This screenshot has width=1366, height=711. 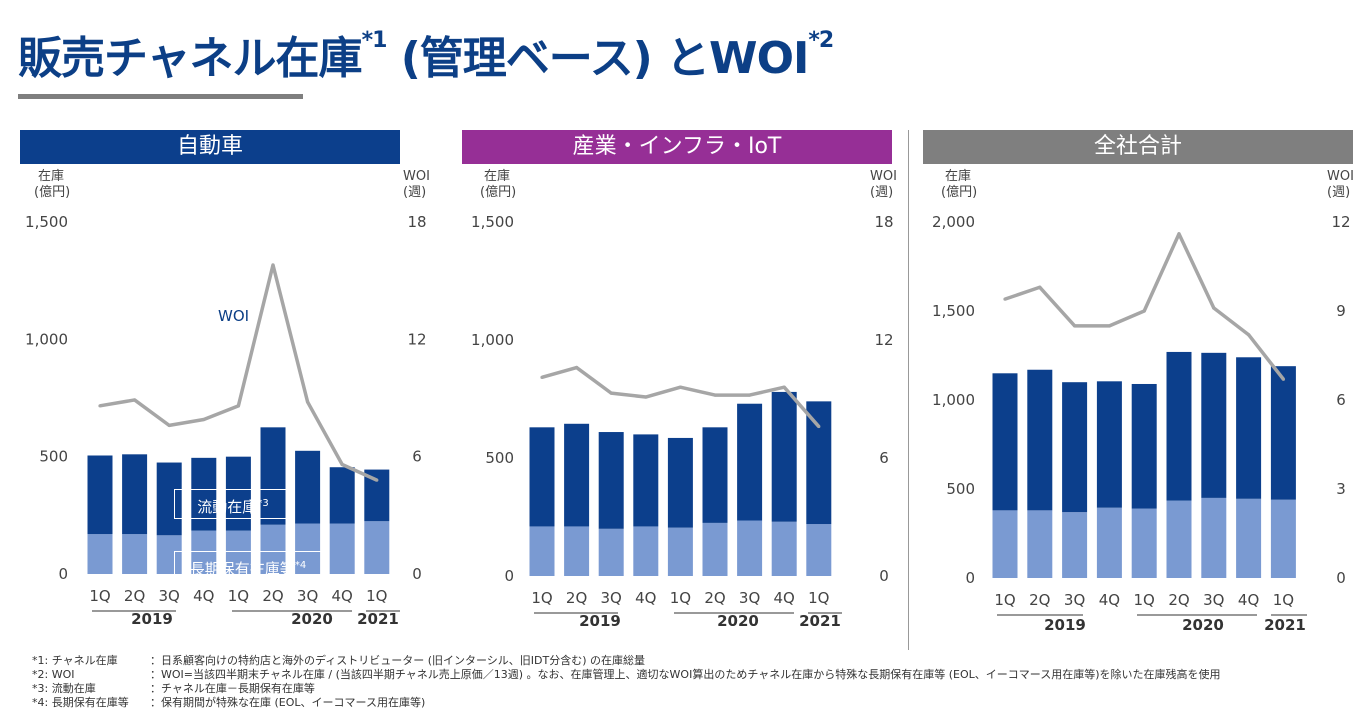 What do you see at coordinates (908, 390) in the screenshot?
I see `panel-separator` at bounding box center [908, 390].